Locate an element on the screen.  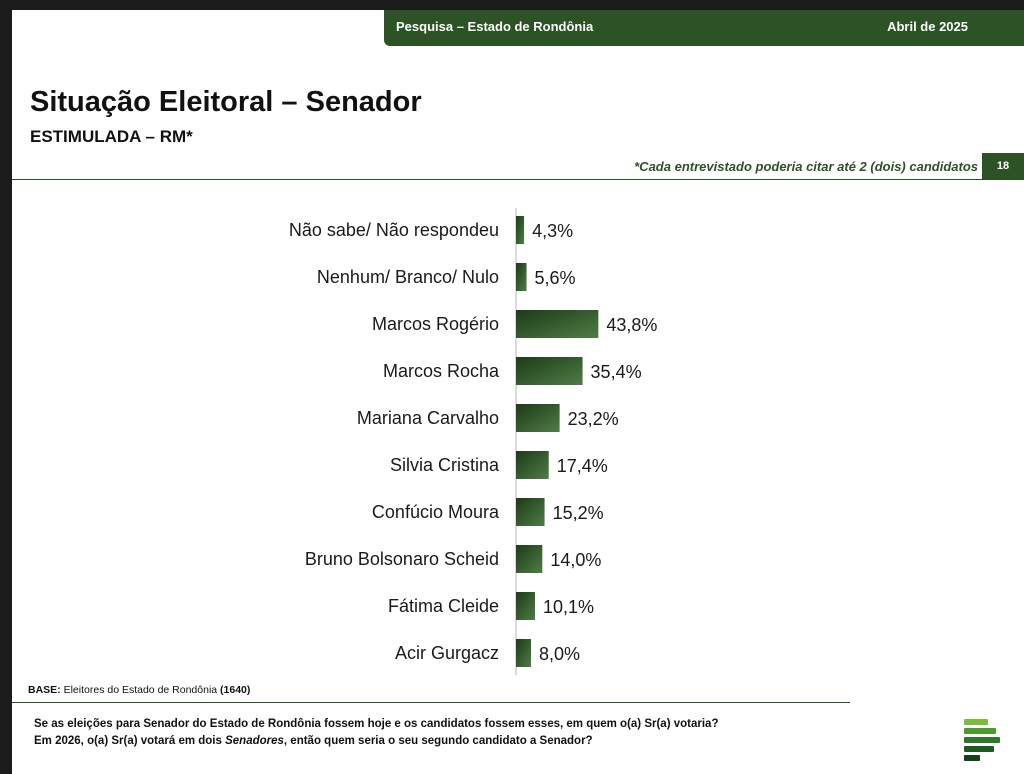
base-label: BASE: is located at coordinates (44, 690).